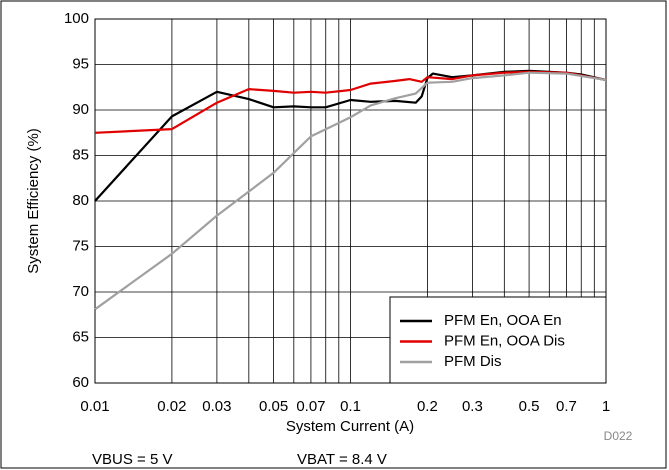 The image size is (669, 470). I want to click on y-tick-label: 65, so click(80, 336).